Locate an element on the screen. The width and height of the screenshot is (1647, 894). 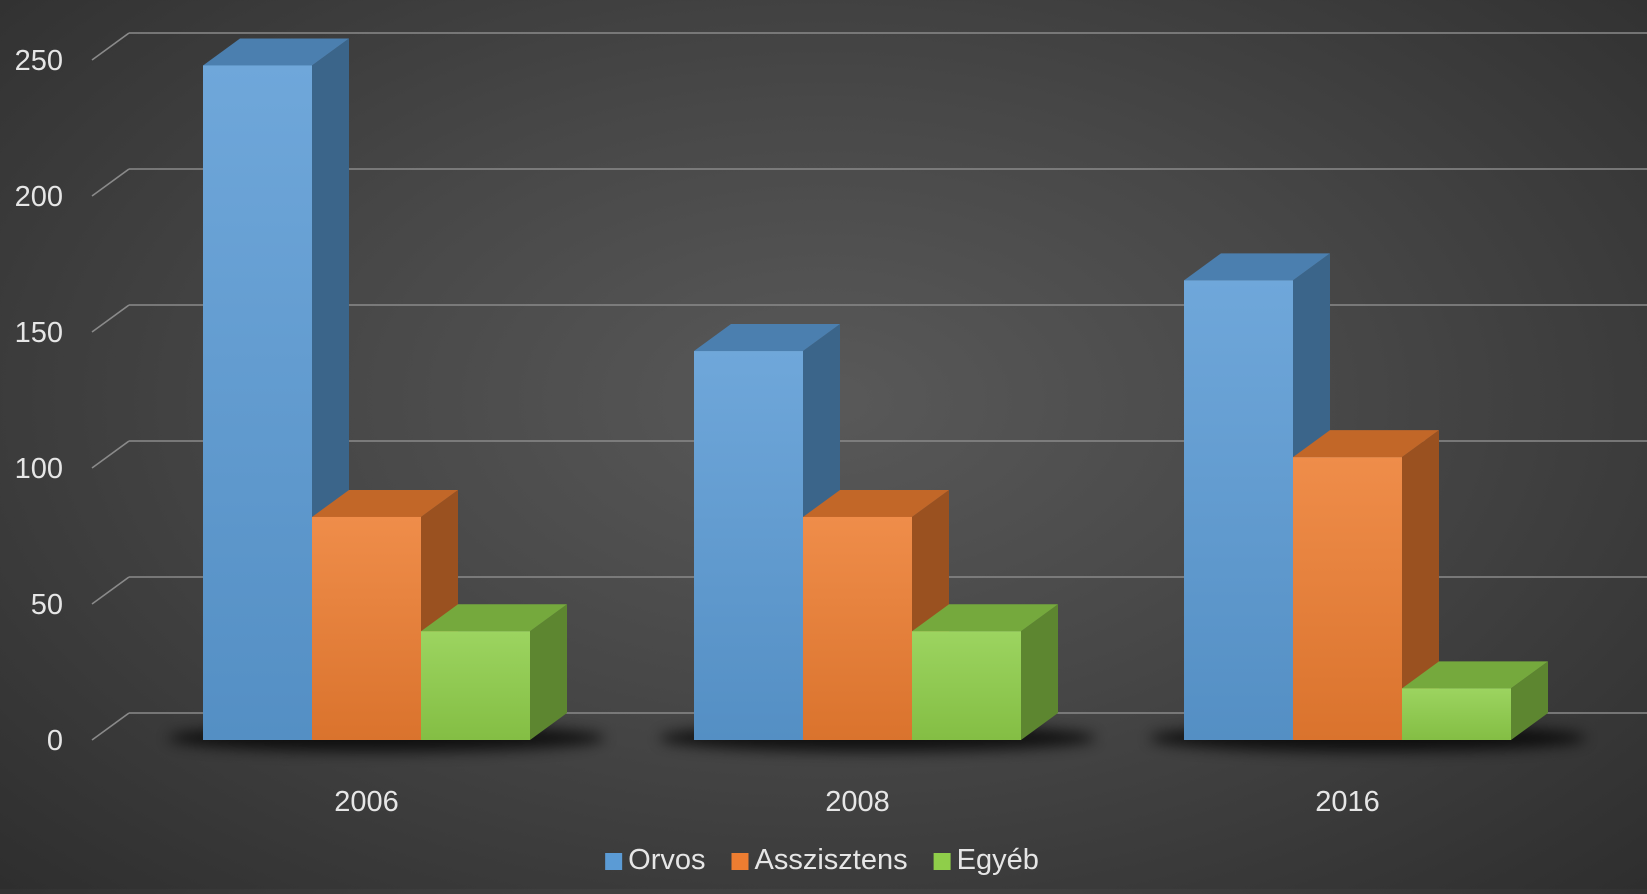
legend: Orvos Asszisztens Egyéb is located at coordinates (822, 860).